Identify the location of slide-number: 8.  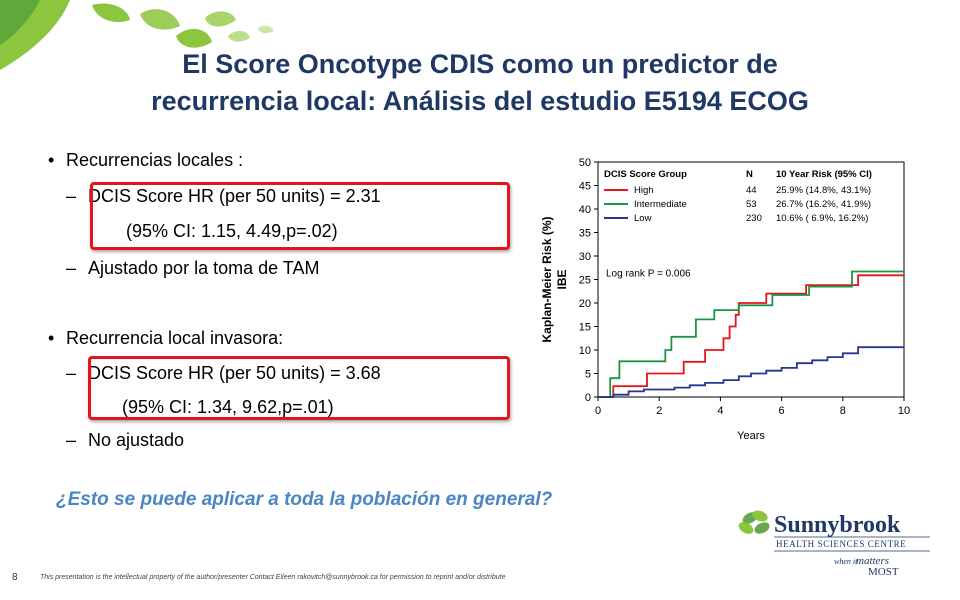
(15, 577).